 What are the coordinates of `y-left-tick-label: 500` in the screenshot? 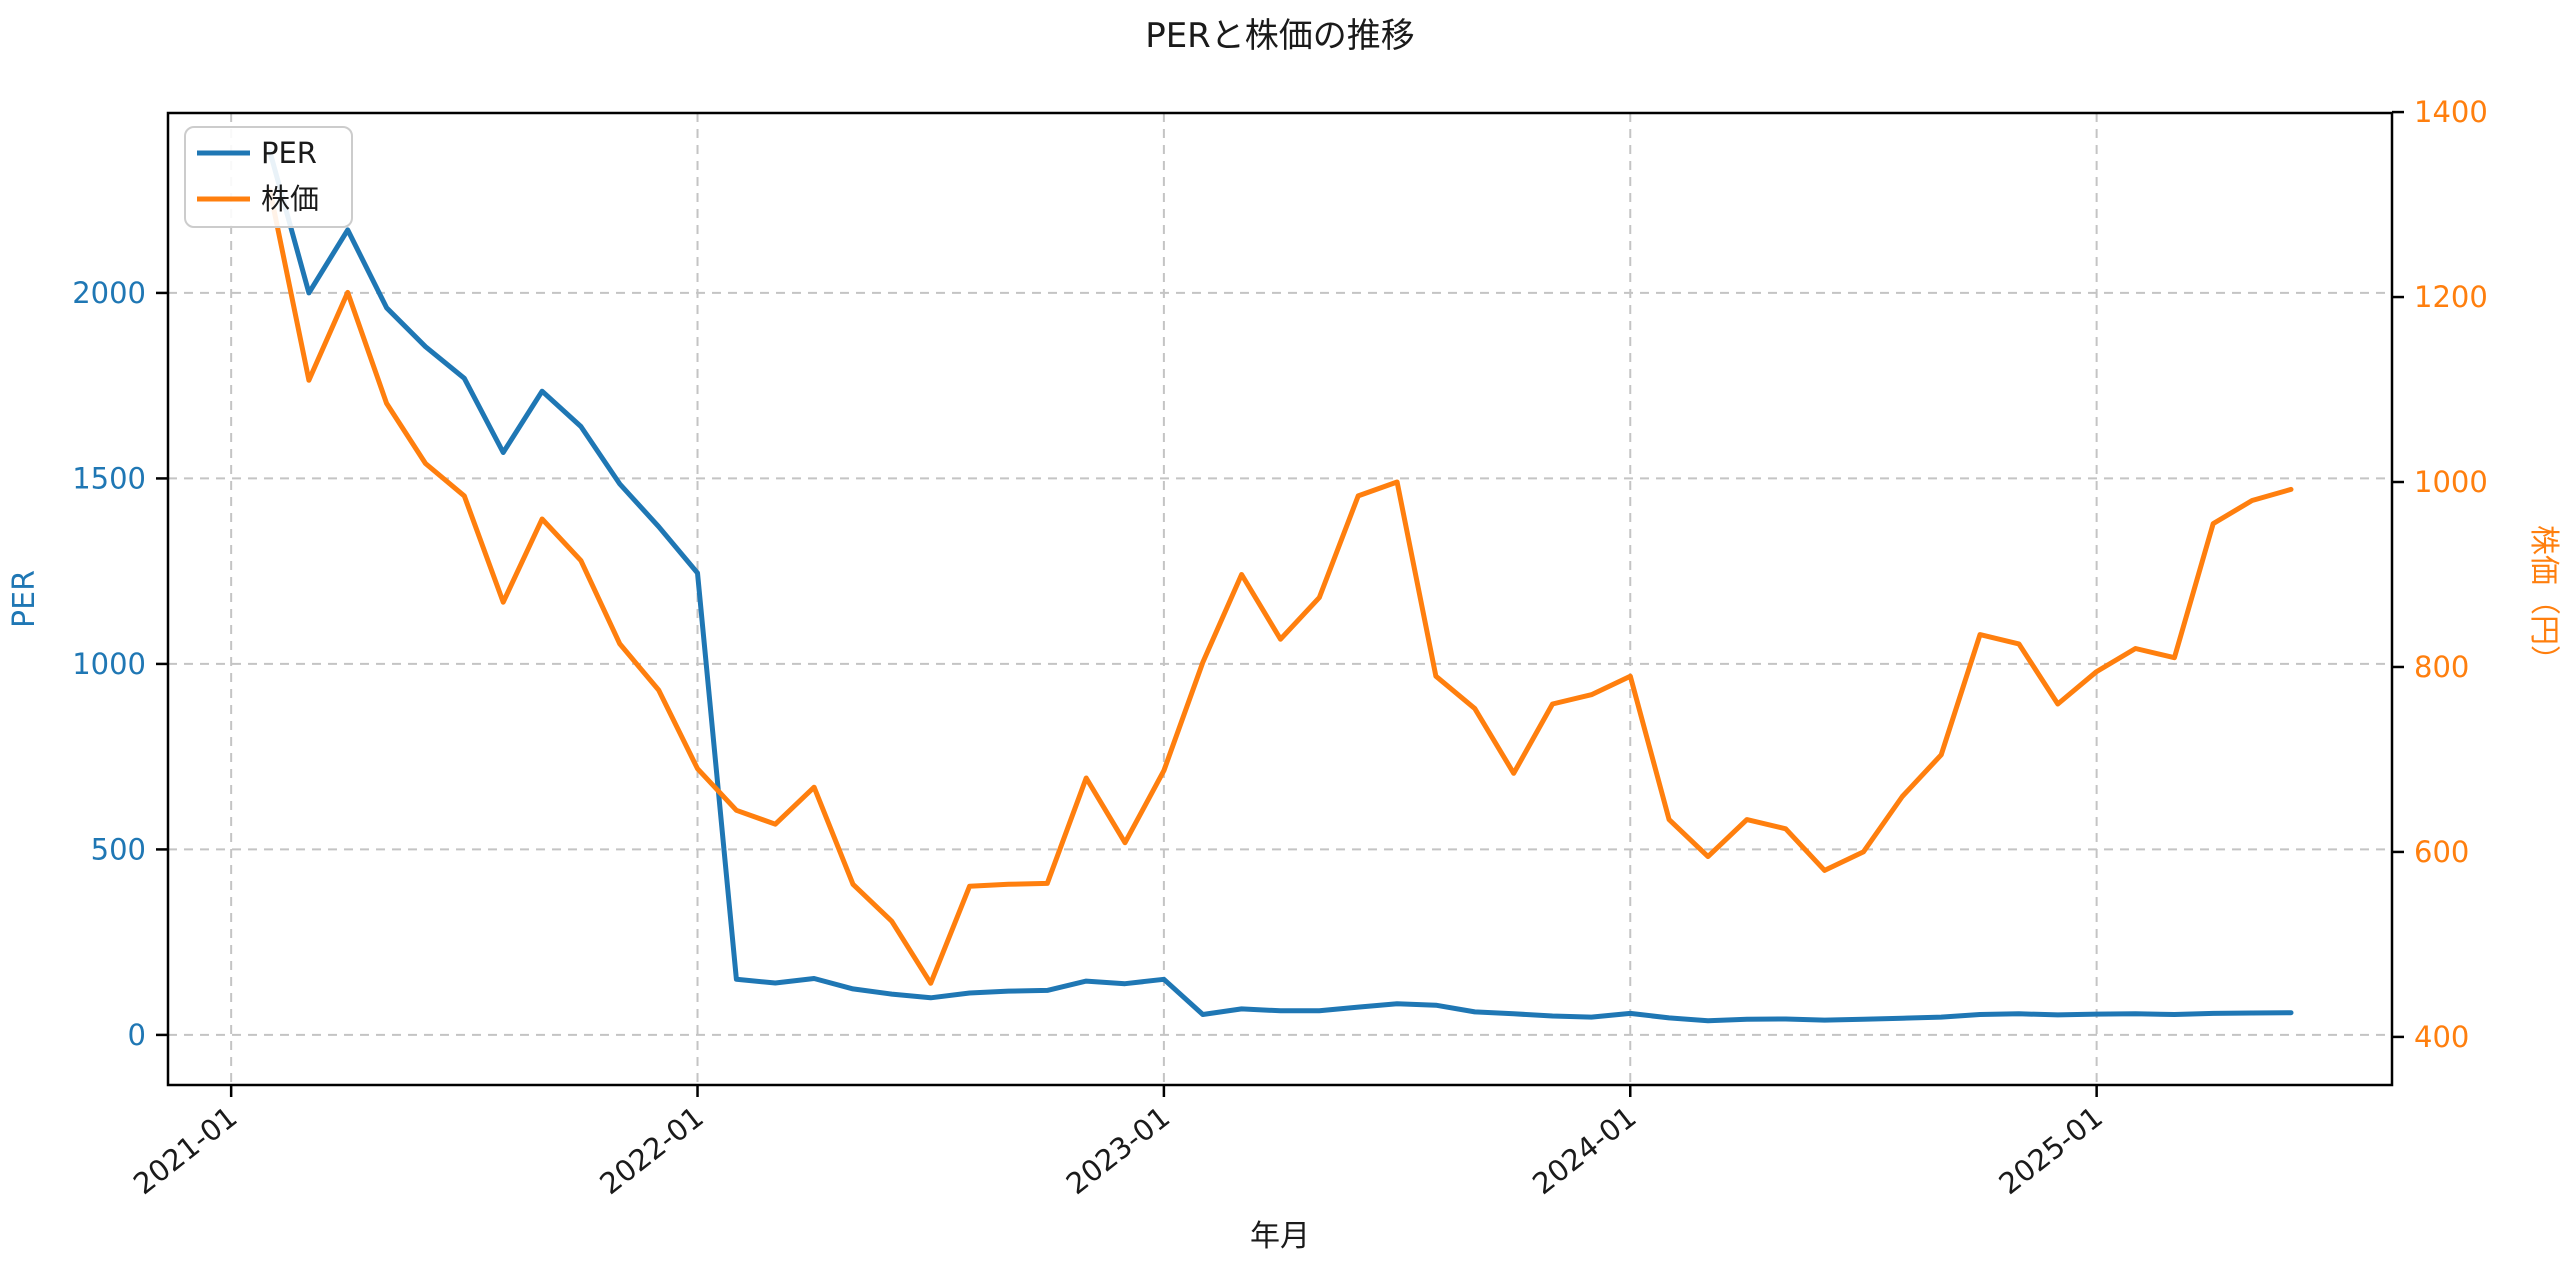 It's located at (118, 849).